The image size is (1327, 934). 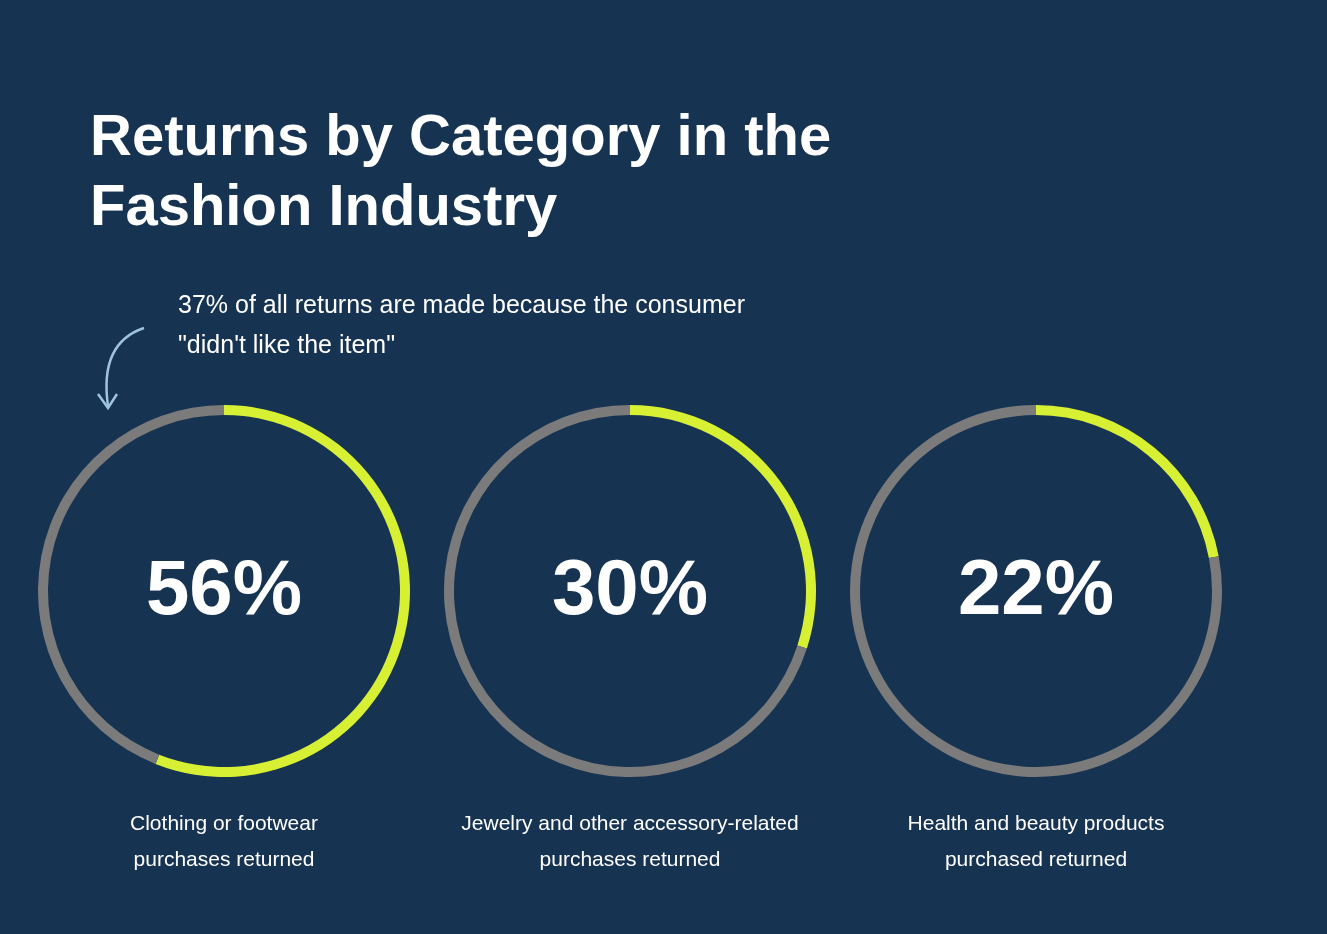 What do you see at coordinates (462, 324) in the screenshot?
I see `text: 37% of all returns are made because the consumer "didn't like the item"` at bounding box center [462, 324].